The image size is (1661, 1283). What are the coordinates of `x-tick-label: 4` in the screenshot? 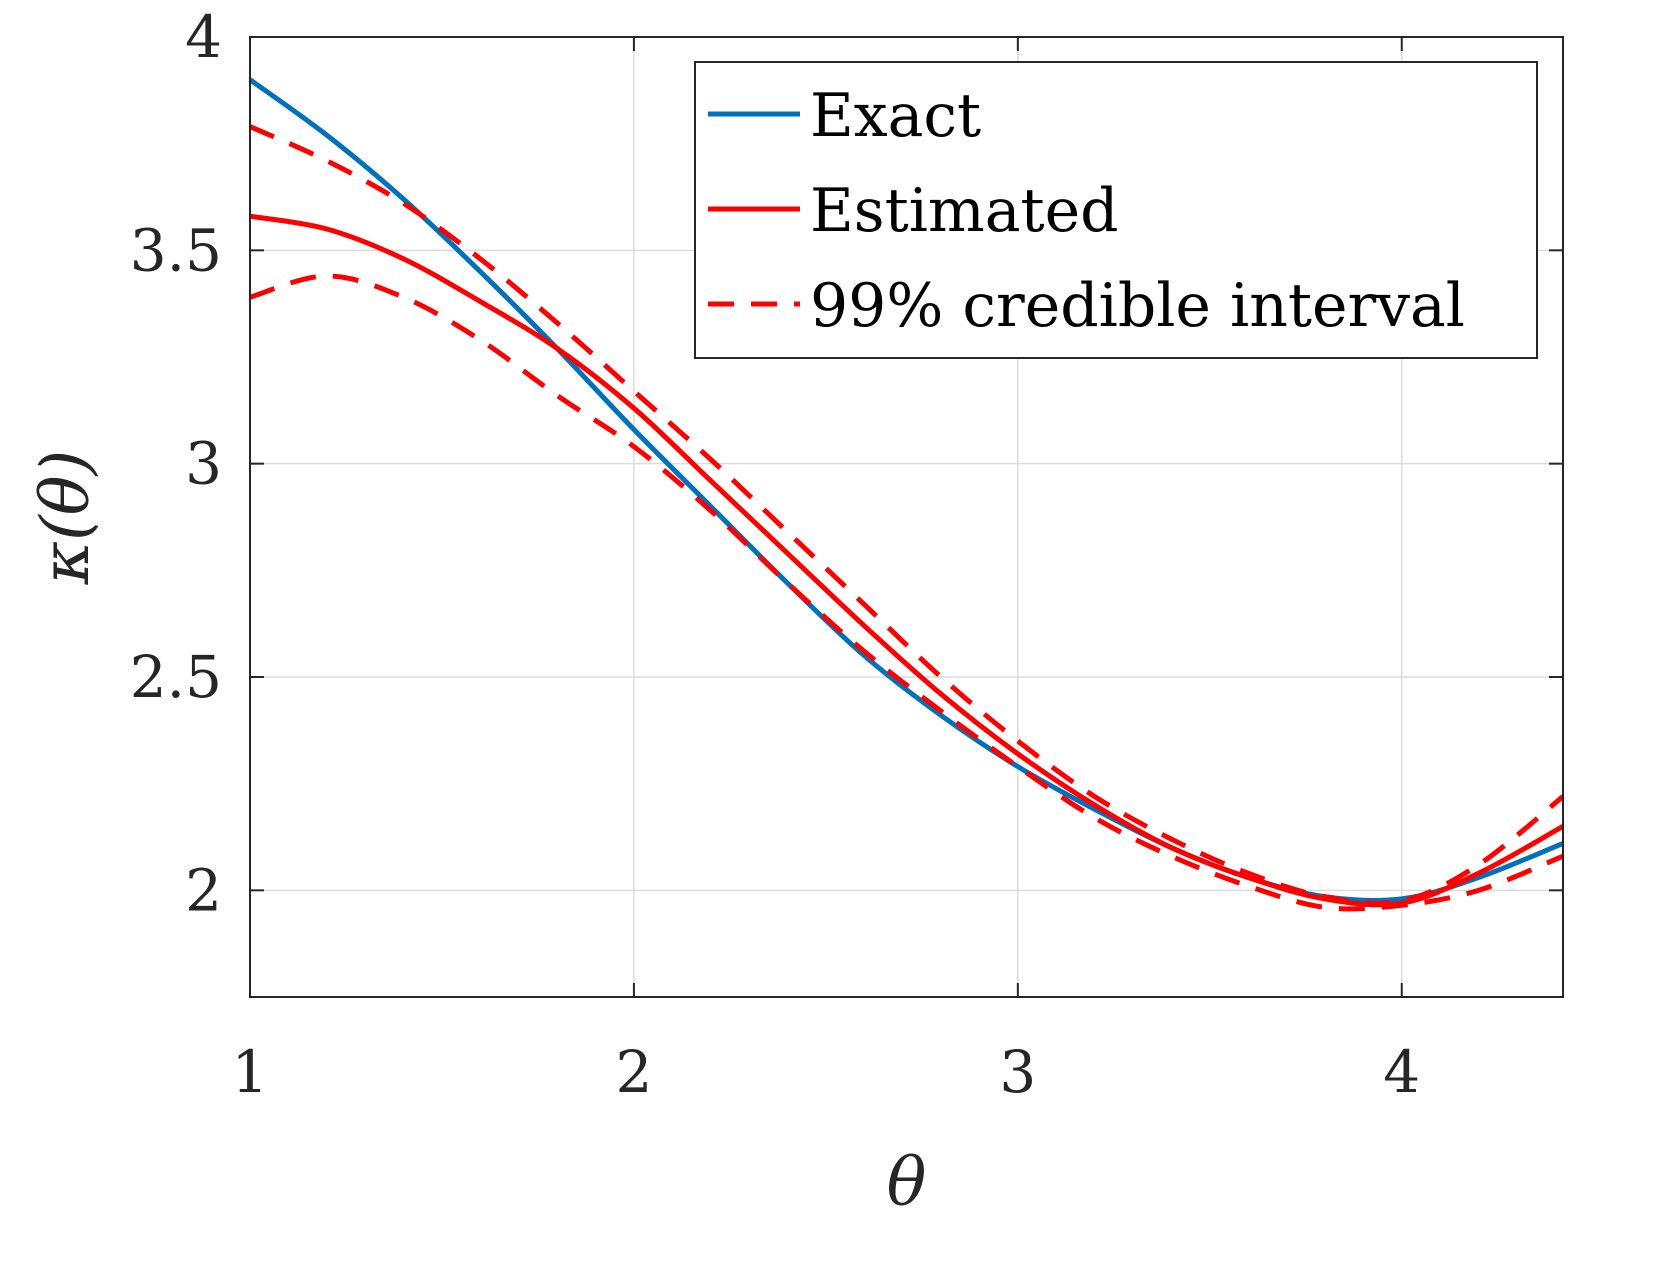 It's located at (1401, 1072).